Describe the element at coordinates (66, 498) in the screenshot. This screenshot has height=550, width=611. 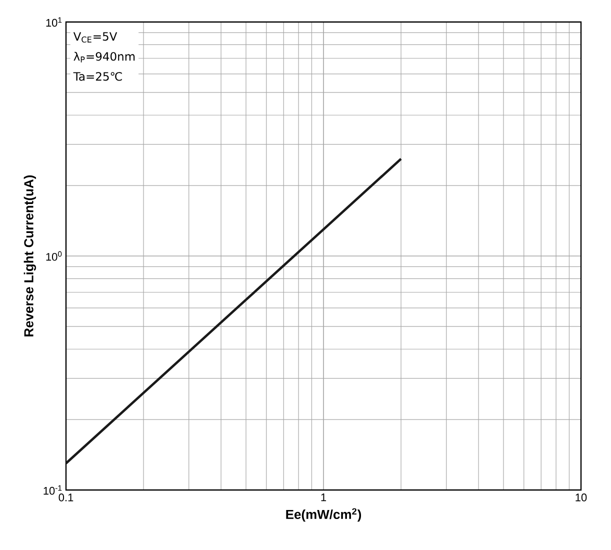
I see `x-tick-label: 0.1` at that location.